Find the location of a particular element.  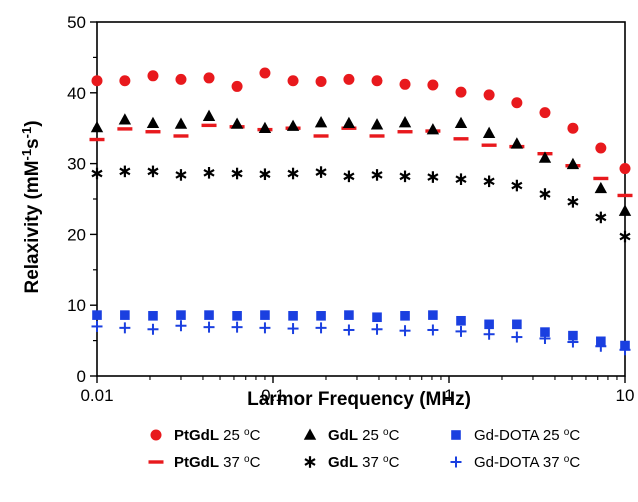

legend-label-name-2: Gd-DOTA is located at coordinates (507, 435).